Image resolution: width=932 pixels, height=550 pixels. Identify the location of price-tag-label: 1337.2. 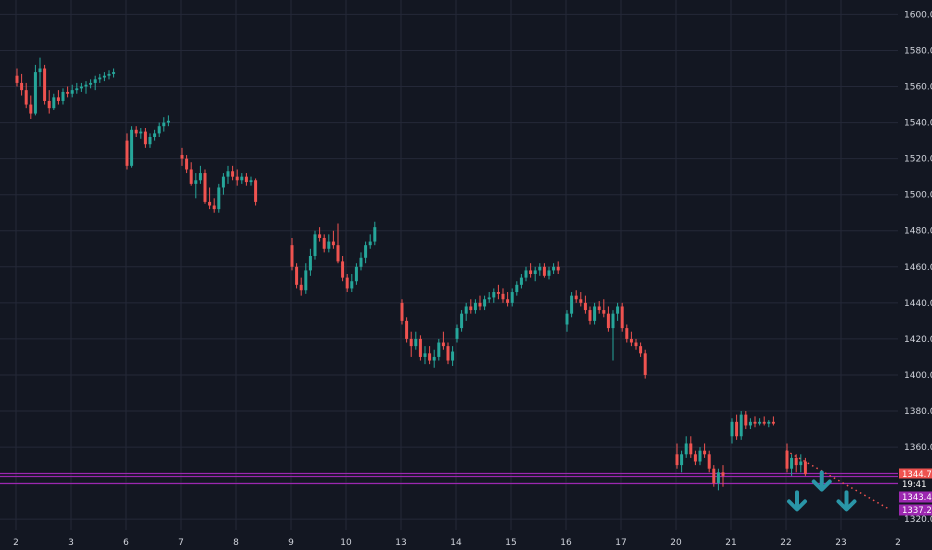
(917, 511).